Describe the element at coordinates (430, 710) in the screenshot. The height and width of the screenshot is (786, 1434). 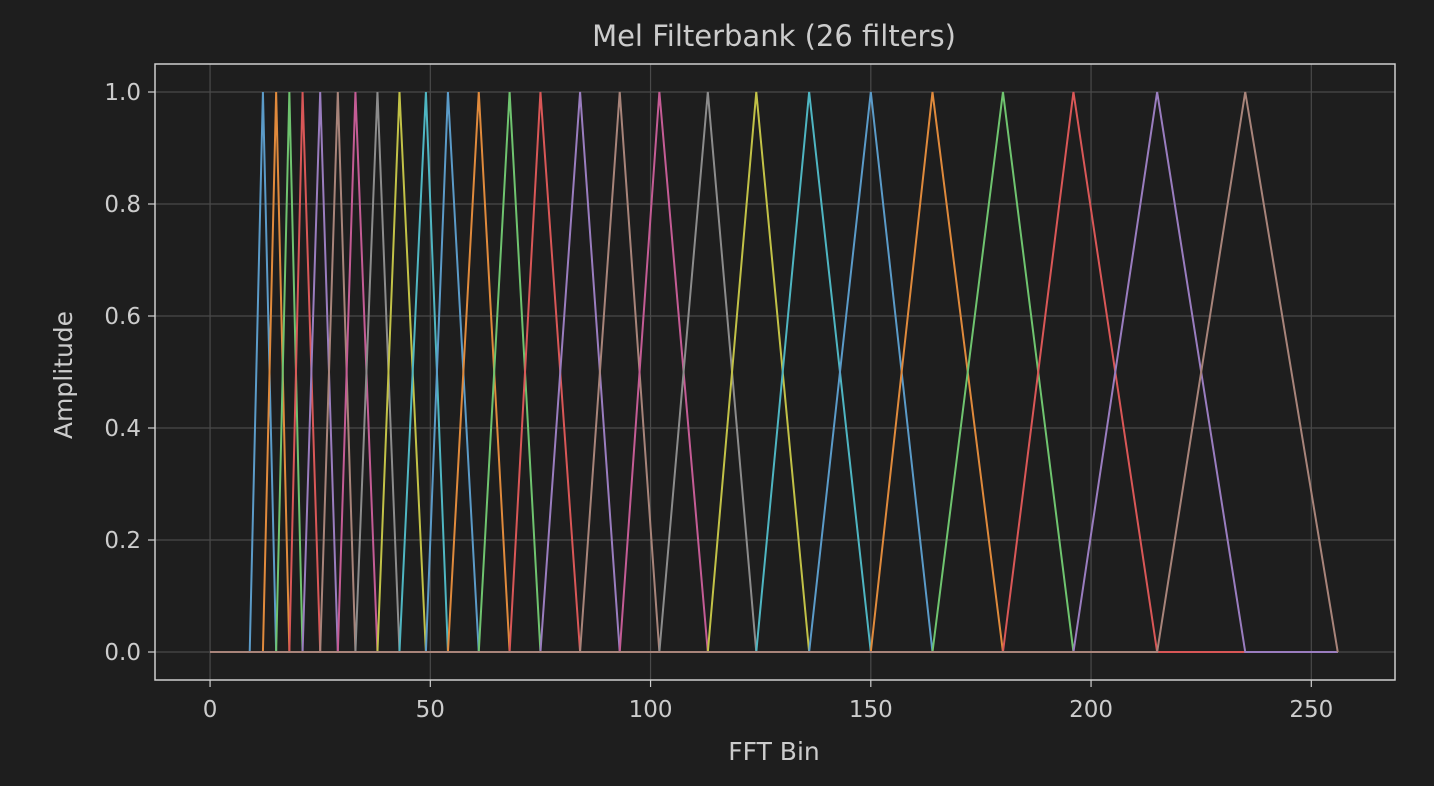
I see `x-tick-label: 50` at that location.